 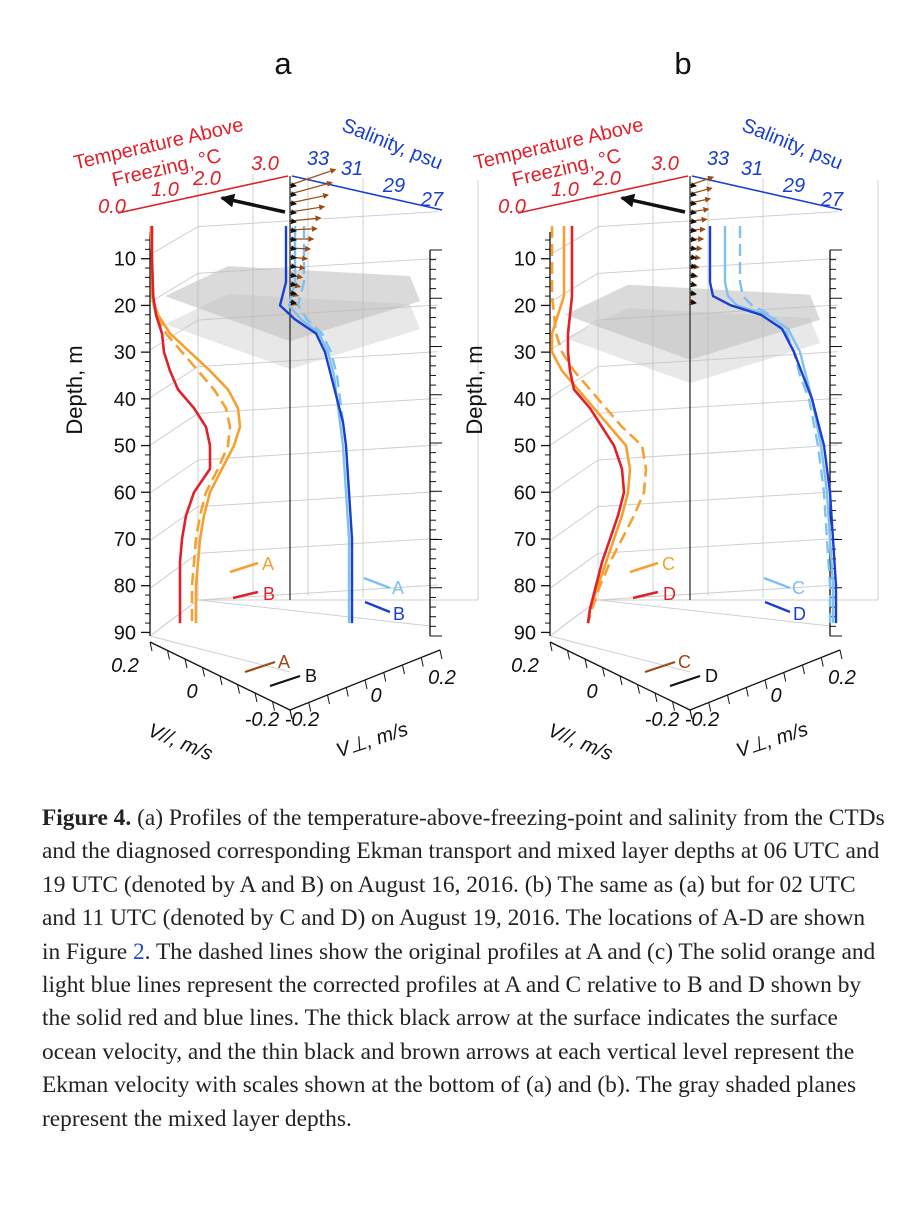 What do you see at coordinates (798, 588) in the screenshot?
I see `legend-salinity-label-1: C` at bounding box center [798, 588].